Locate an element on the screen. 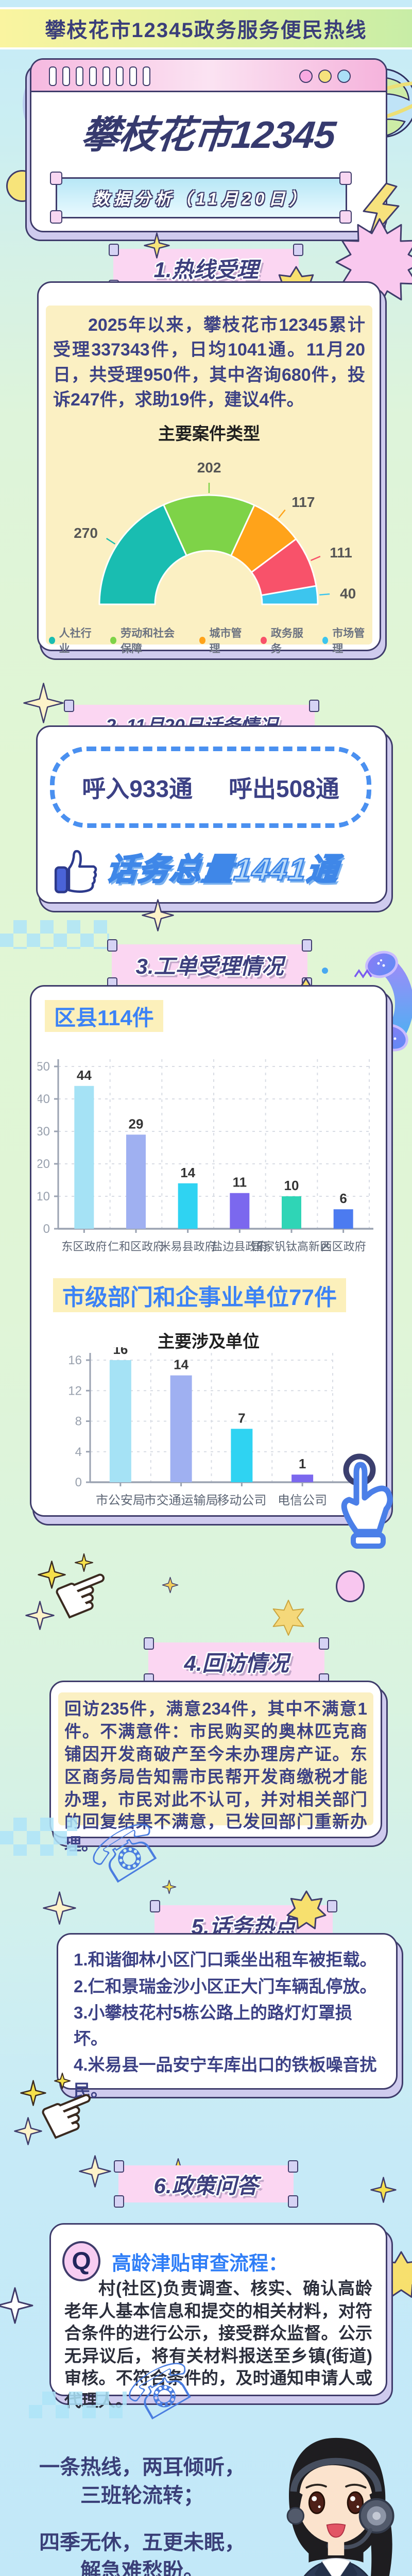 This screenshot has width=412, height=2576. calls-out-value: 呼出508通 is located at coordinates (284, 788).